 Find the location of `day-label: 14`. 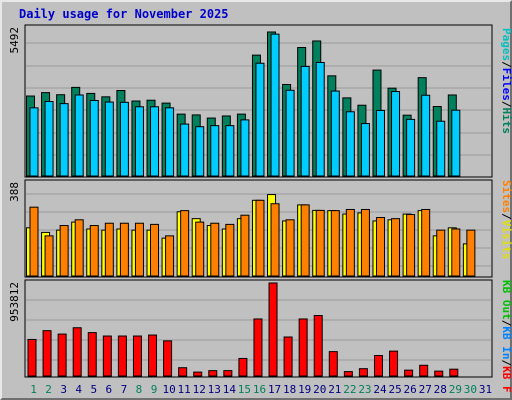

day-label: 14 is located at coordinates (230, 389).